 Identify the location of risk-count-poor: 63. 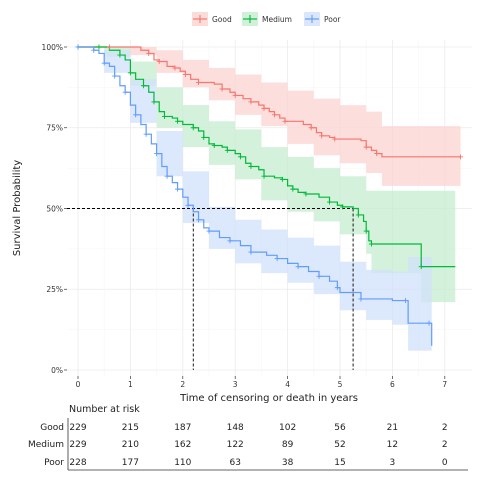
(234, 463).